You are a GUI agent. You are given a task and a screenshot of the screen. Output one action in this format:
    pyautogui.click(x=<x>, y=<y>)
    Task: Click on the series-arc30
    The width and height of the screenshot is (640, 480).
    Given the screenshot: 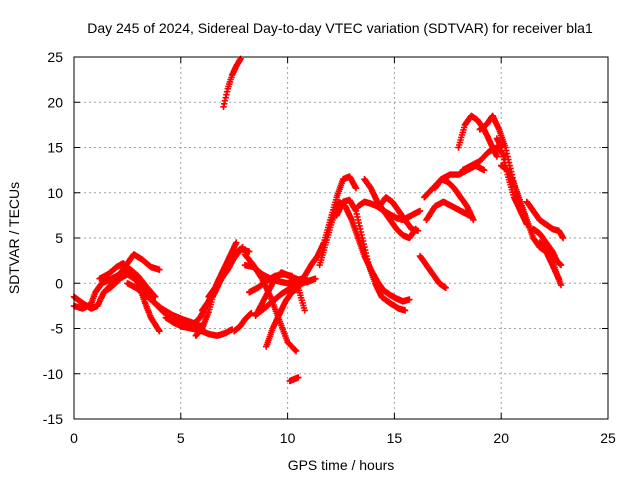 What is the action you would take?
    pyautogui.click(x=454, y=200)
    